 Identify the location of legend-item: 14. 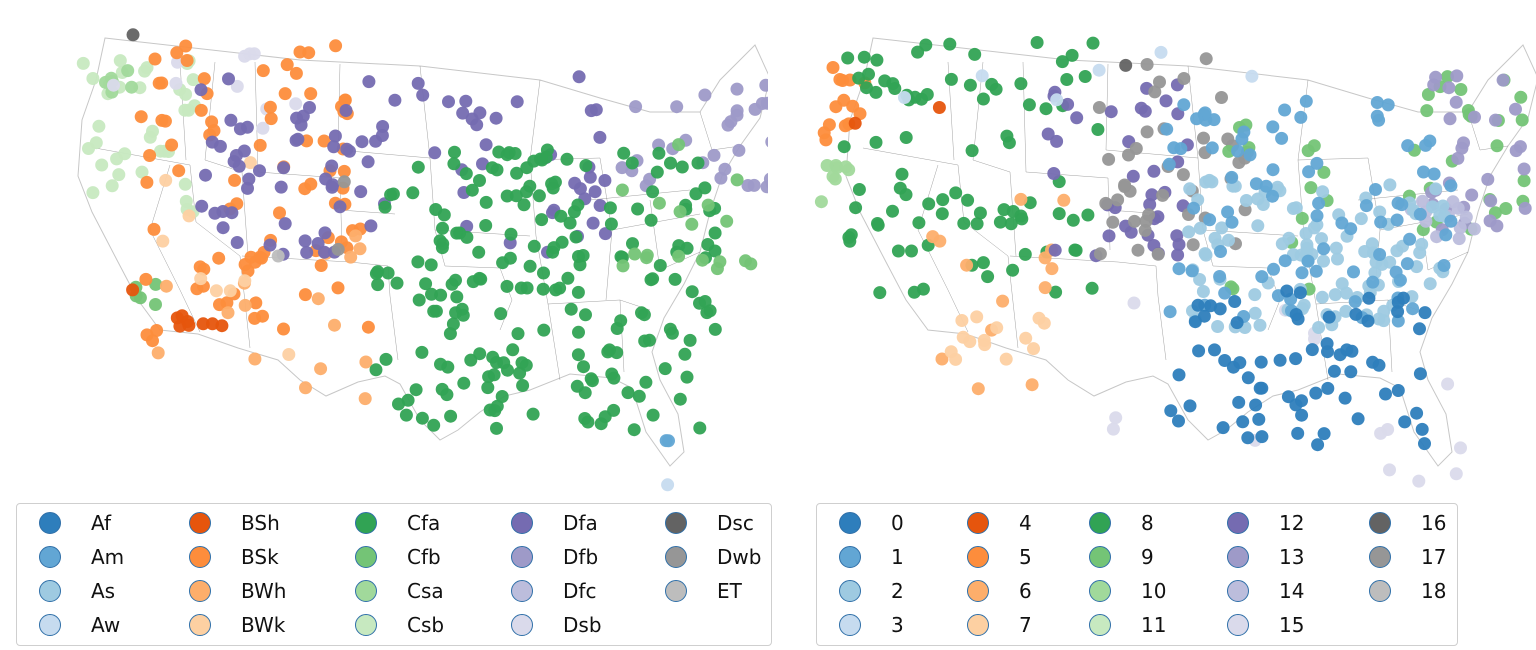
(1265, 591).